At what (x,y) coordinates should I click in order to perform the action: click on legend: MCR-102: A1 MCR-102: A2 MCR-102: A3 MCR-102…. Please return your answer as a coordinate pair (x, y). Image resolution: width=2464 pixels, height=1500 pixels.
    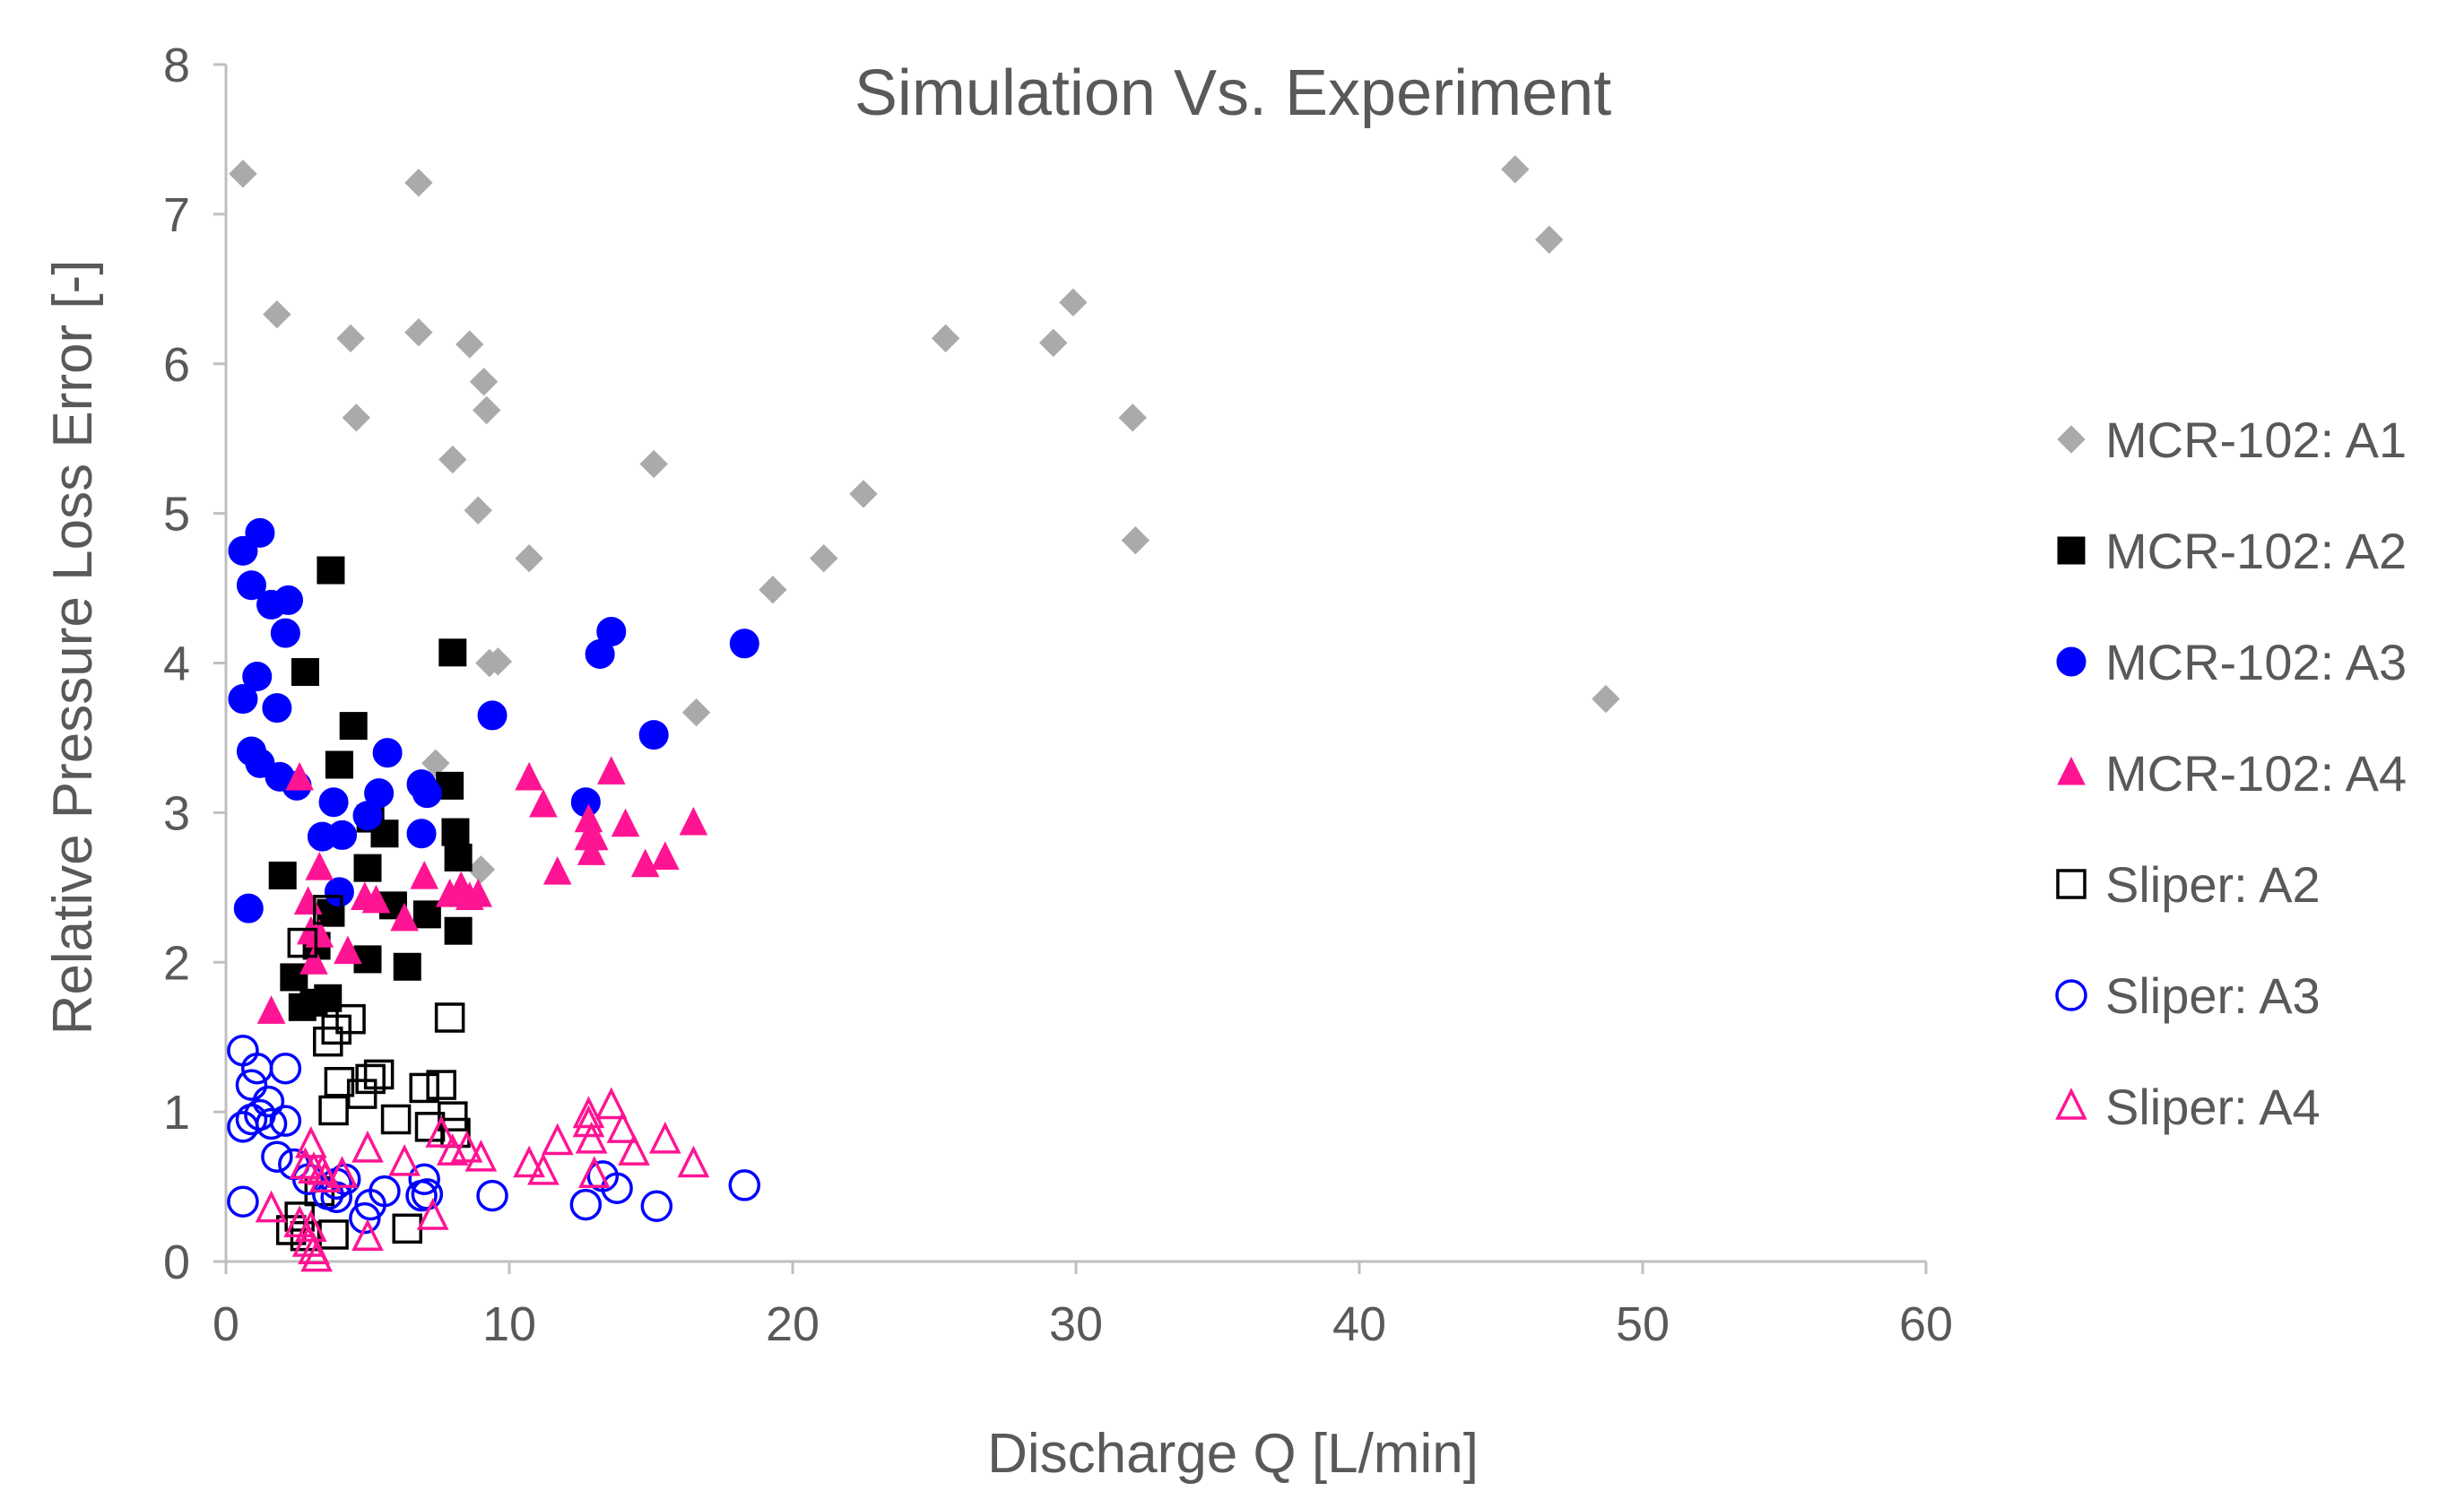
    Looking at the image, I should click on (2231, 773).